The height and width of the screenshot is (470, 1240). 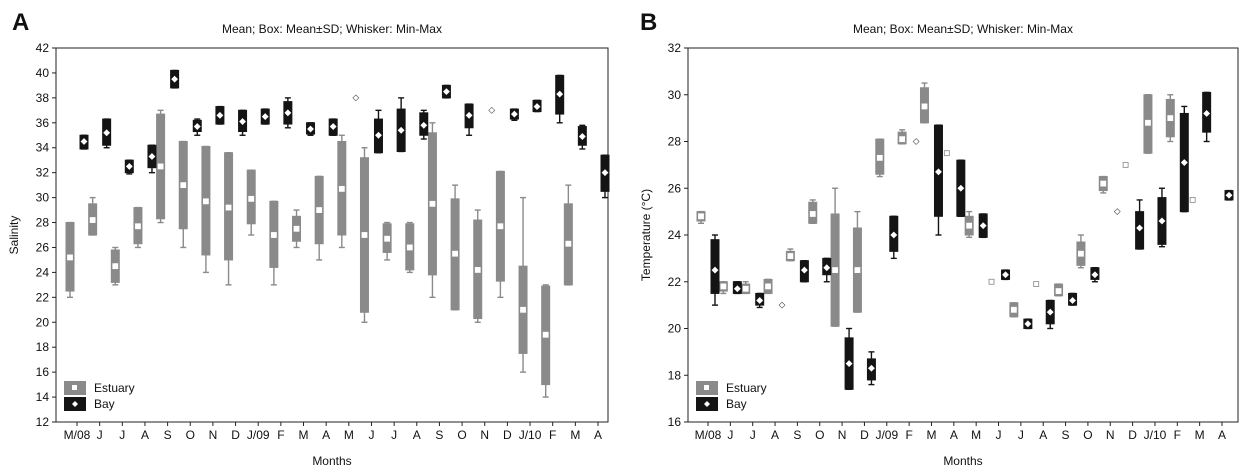 What do you see at coordinates (646, 235) in the screenshot?
I see `y-axis-label: Temperature (°C)` at bounding box center [646, 235].